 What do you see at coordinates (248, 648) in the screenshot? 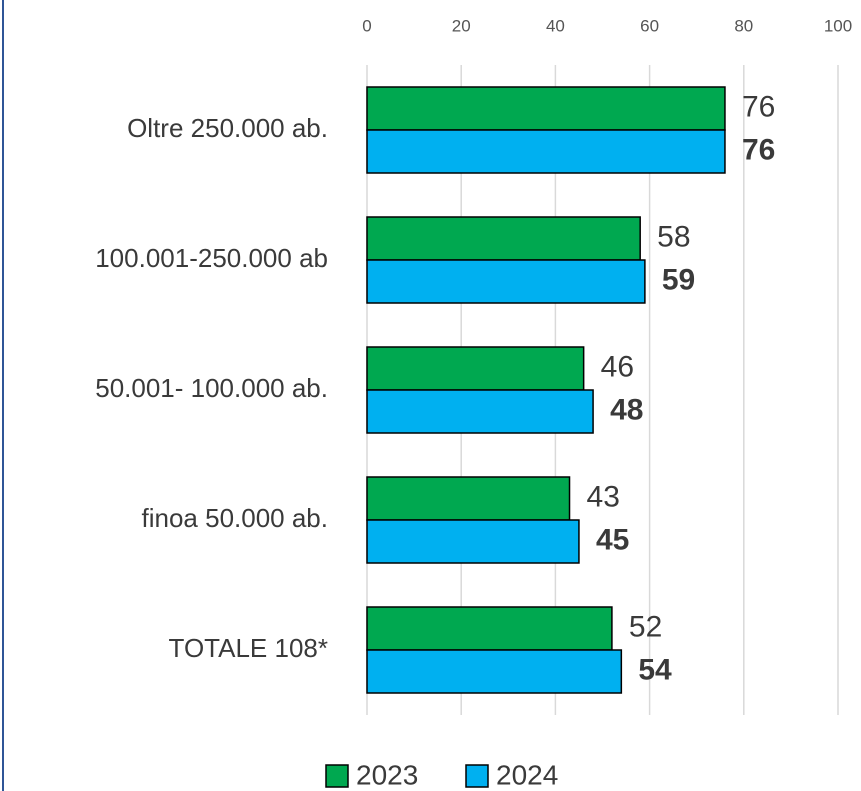
I see `y-tick-label: TOTALE 108*` at bounding box center [248, 648].